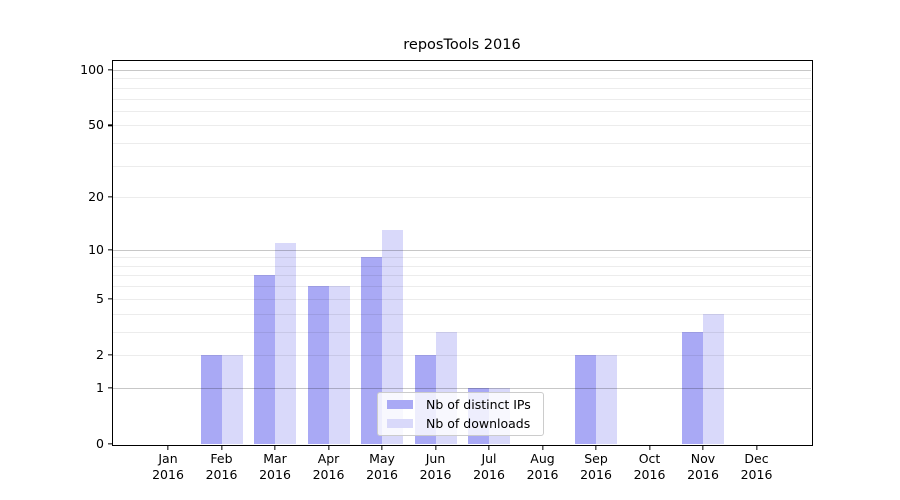 This screenshot has width=900, height=500. What do you see at coordinates (100, 387) in the screenshot?
I see `y-tick-label-1: 1` at bounding box center [100, 387].